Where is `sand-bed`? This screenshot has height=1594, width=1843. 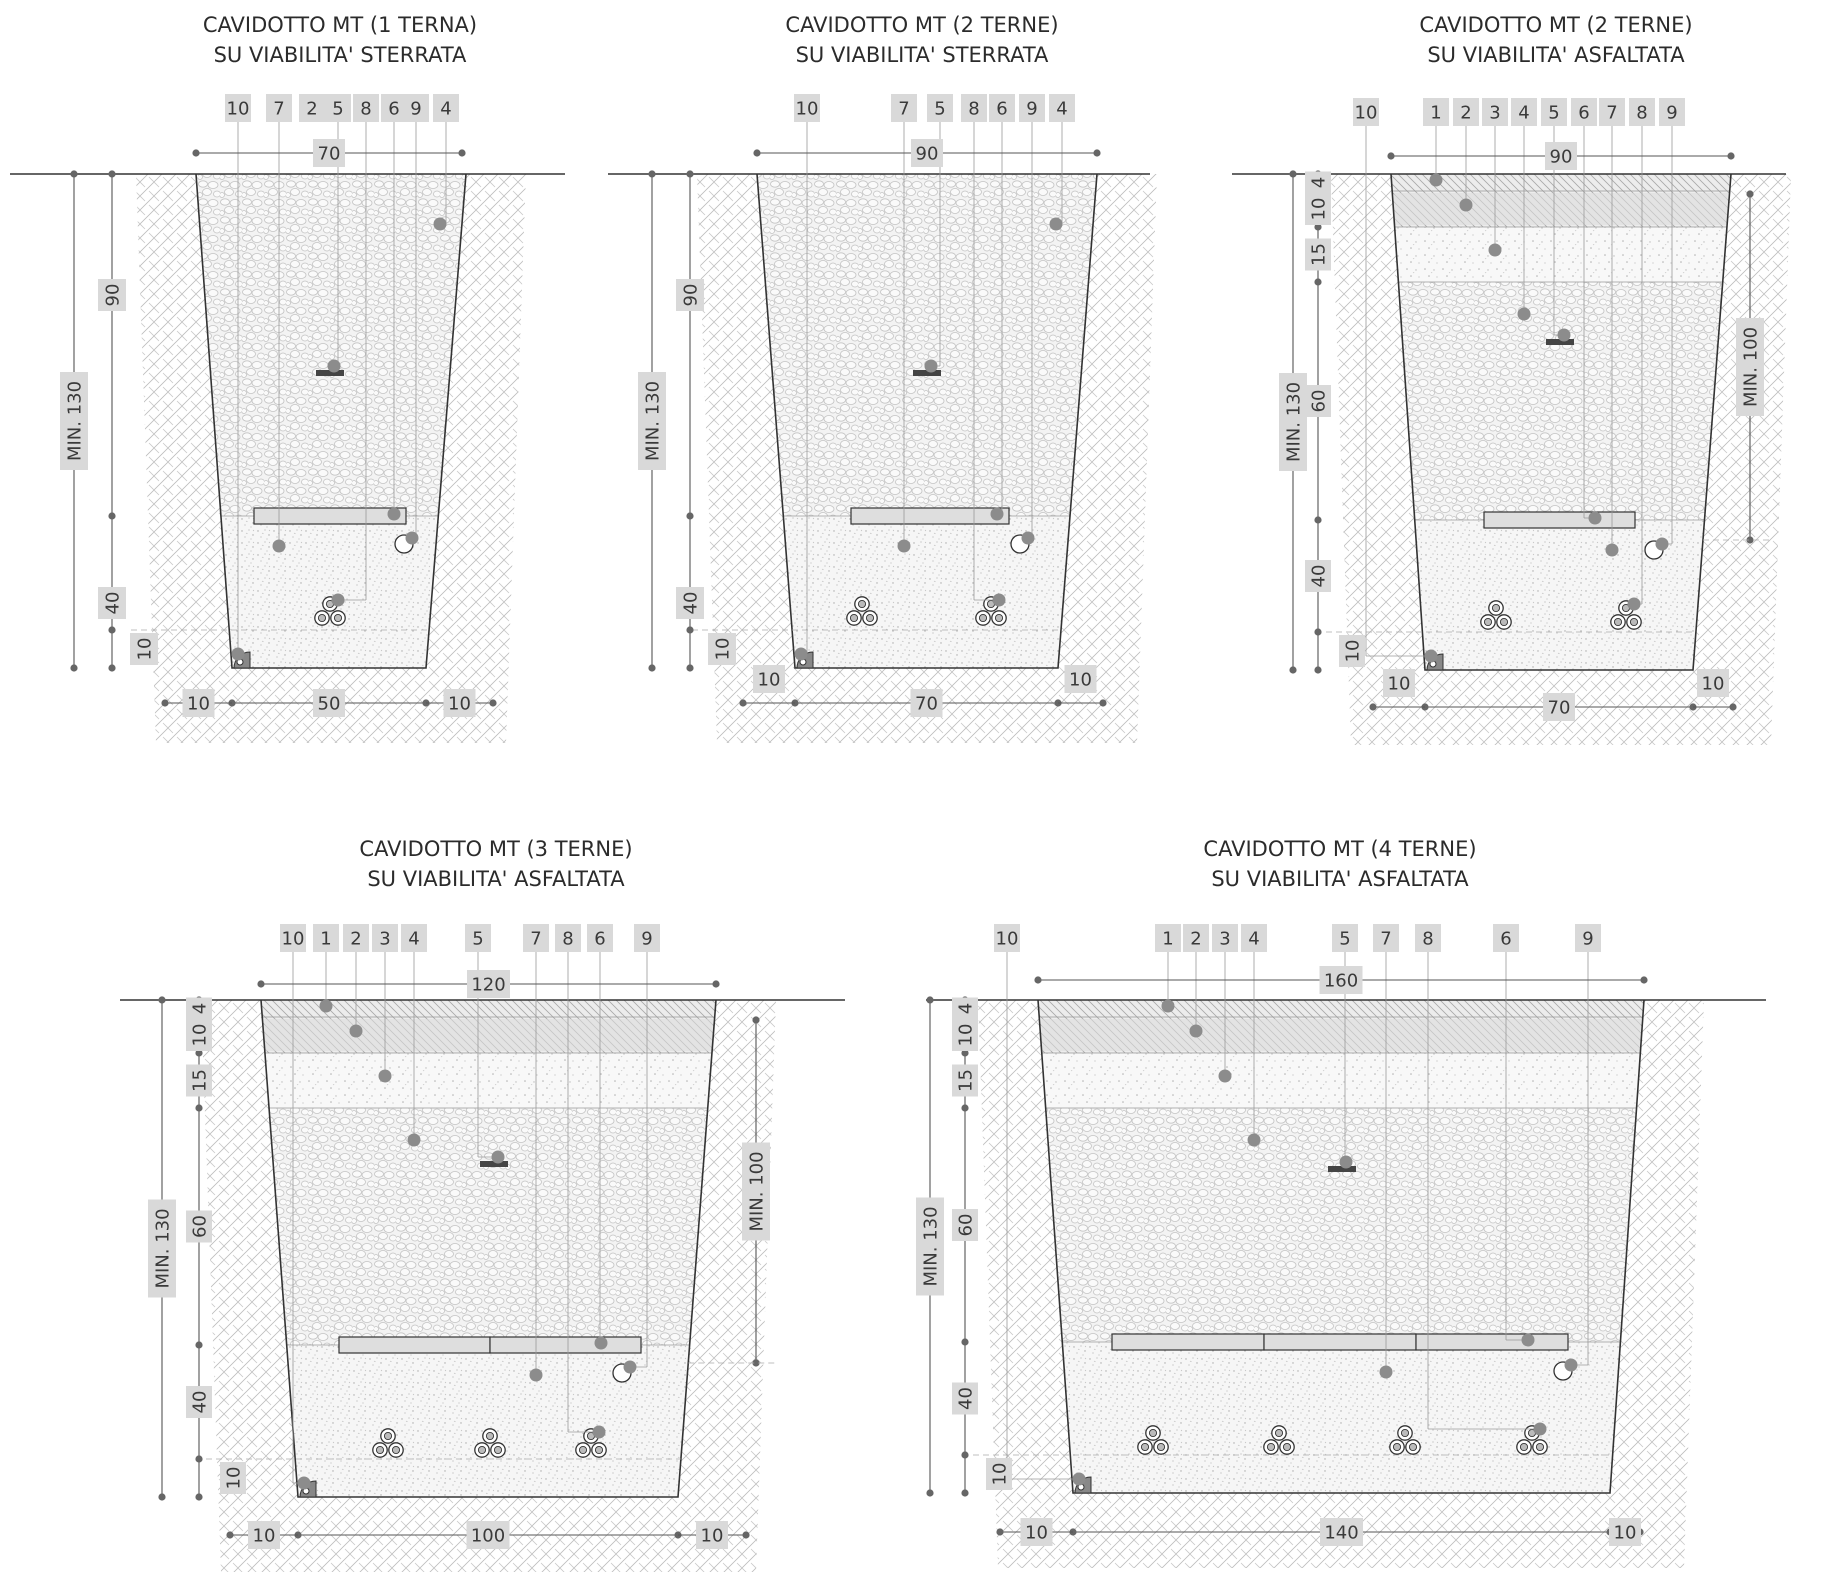 sand-bed is located at coordinates (1559, 595).